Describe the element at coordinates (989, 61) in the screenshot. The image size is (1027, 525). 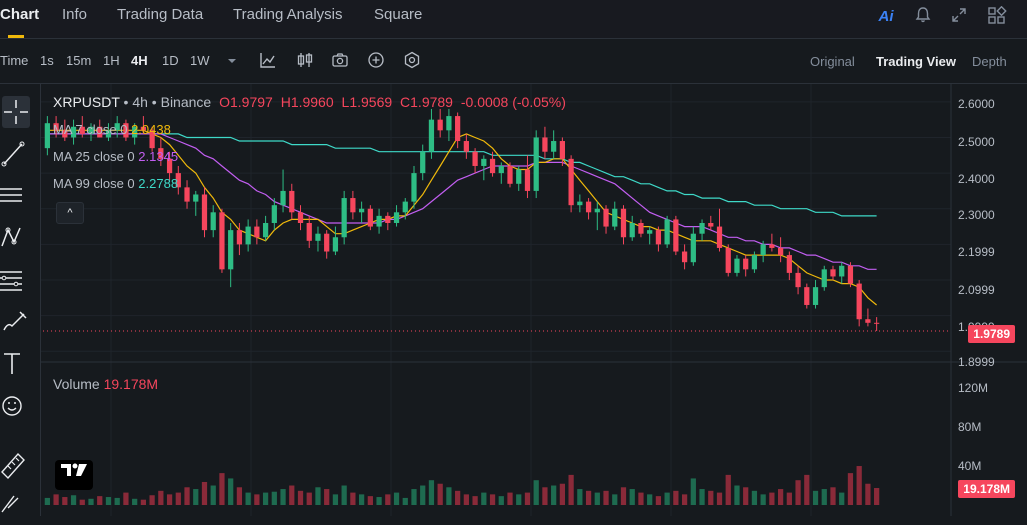
I see `view-depth: Depth` at that location.